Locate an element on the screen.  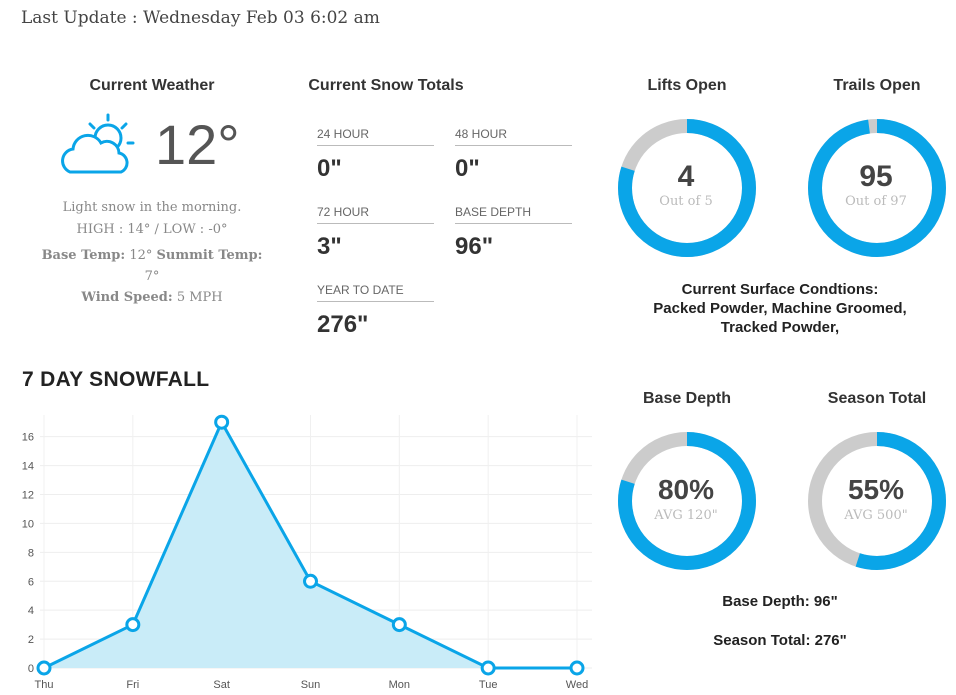
base-temp-value: 12° is located at coordinates (141, 255).